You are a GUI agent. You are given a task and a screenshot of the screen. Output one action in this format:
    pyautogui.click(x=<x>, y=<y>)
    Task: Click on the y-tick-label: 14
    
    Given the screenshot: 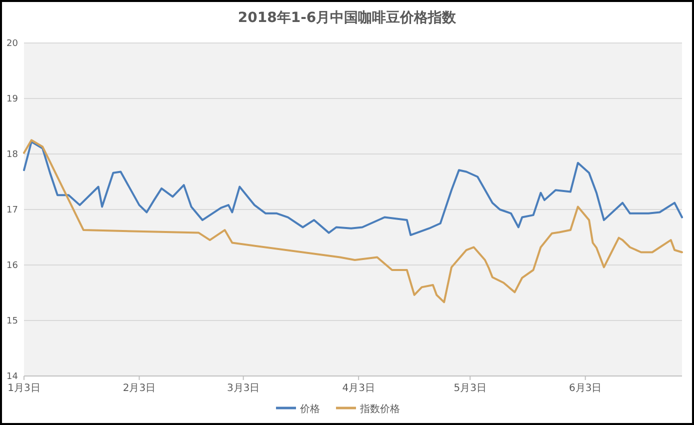 What is the action you would take?
    pyautogui.click(x=12, y=377)
    